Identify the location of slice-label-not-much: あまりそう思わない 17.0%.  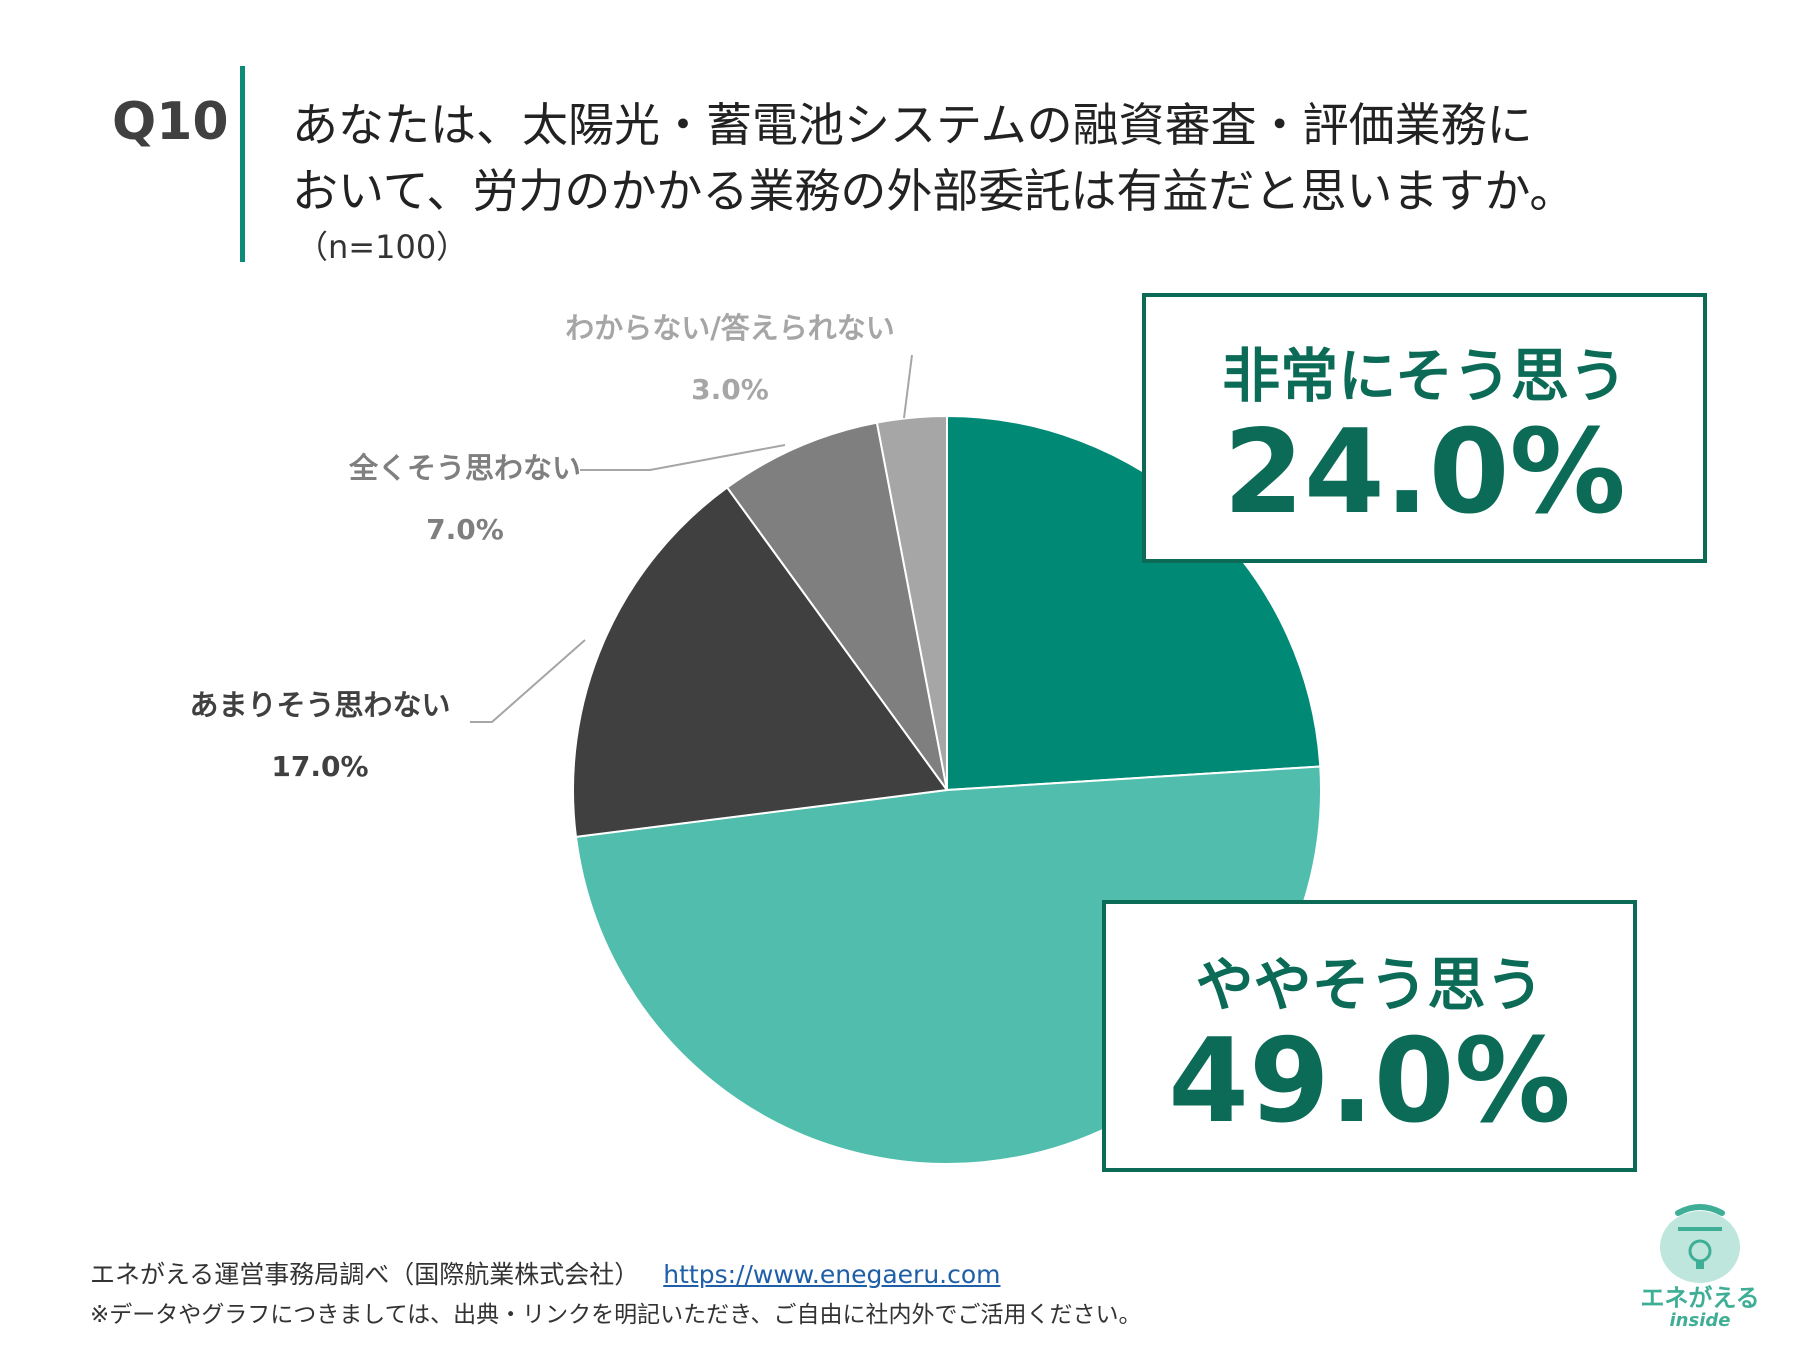
(320, 736).